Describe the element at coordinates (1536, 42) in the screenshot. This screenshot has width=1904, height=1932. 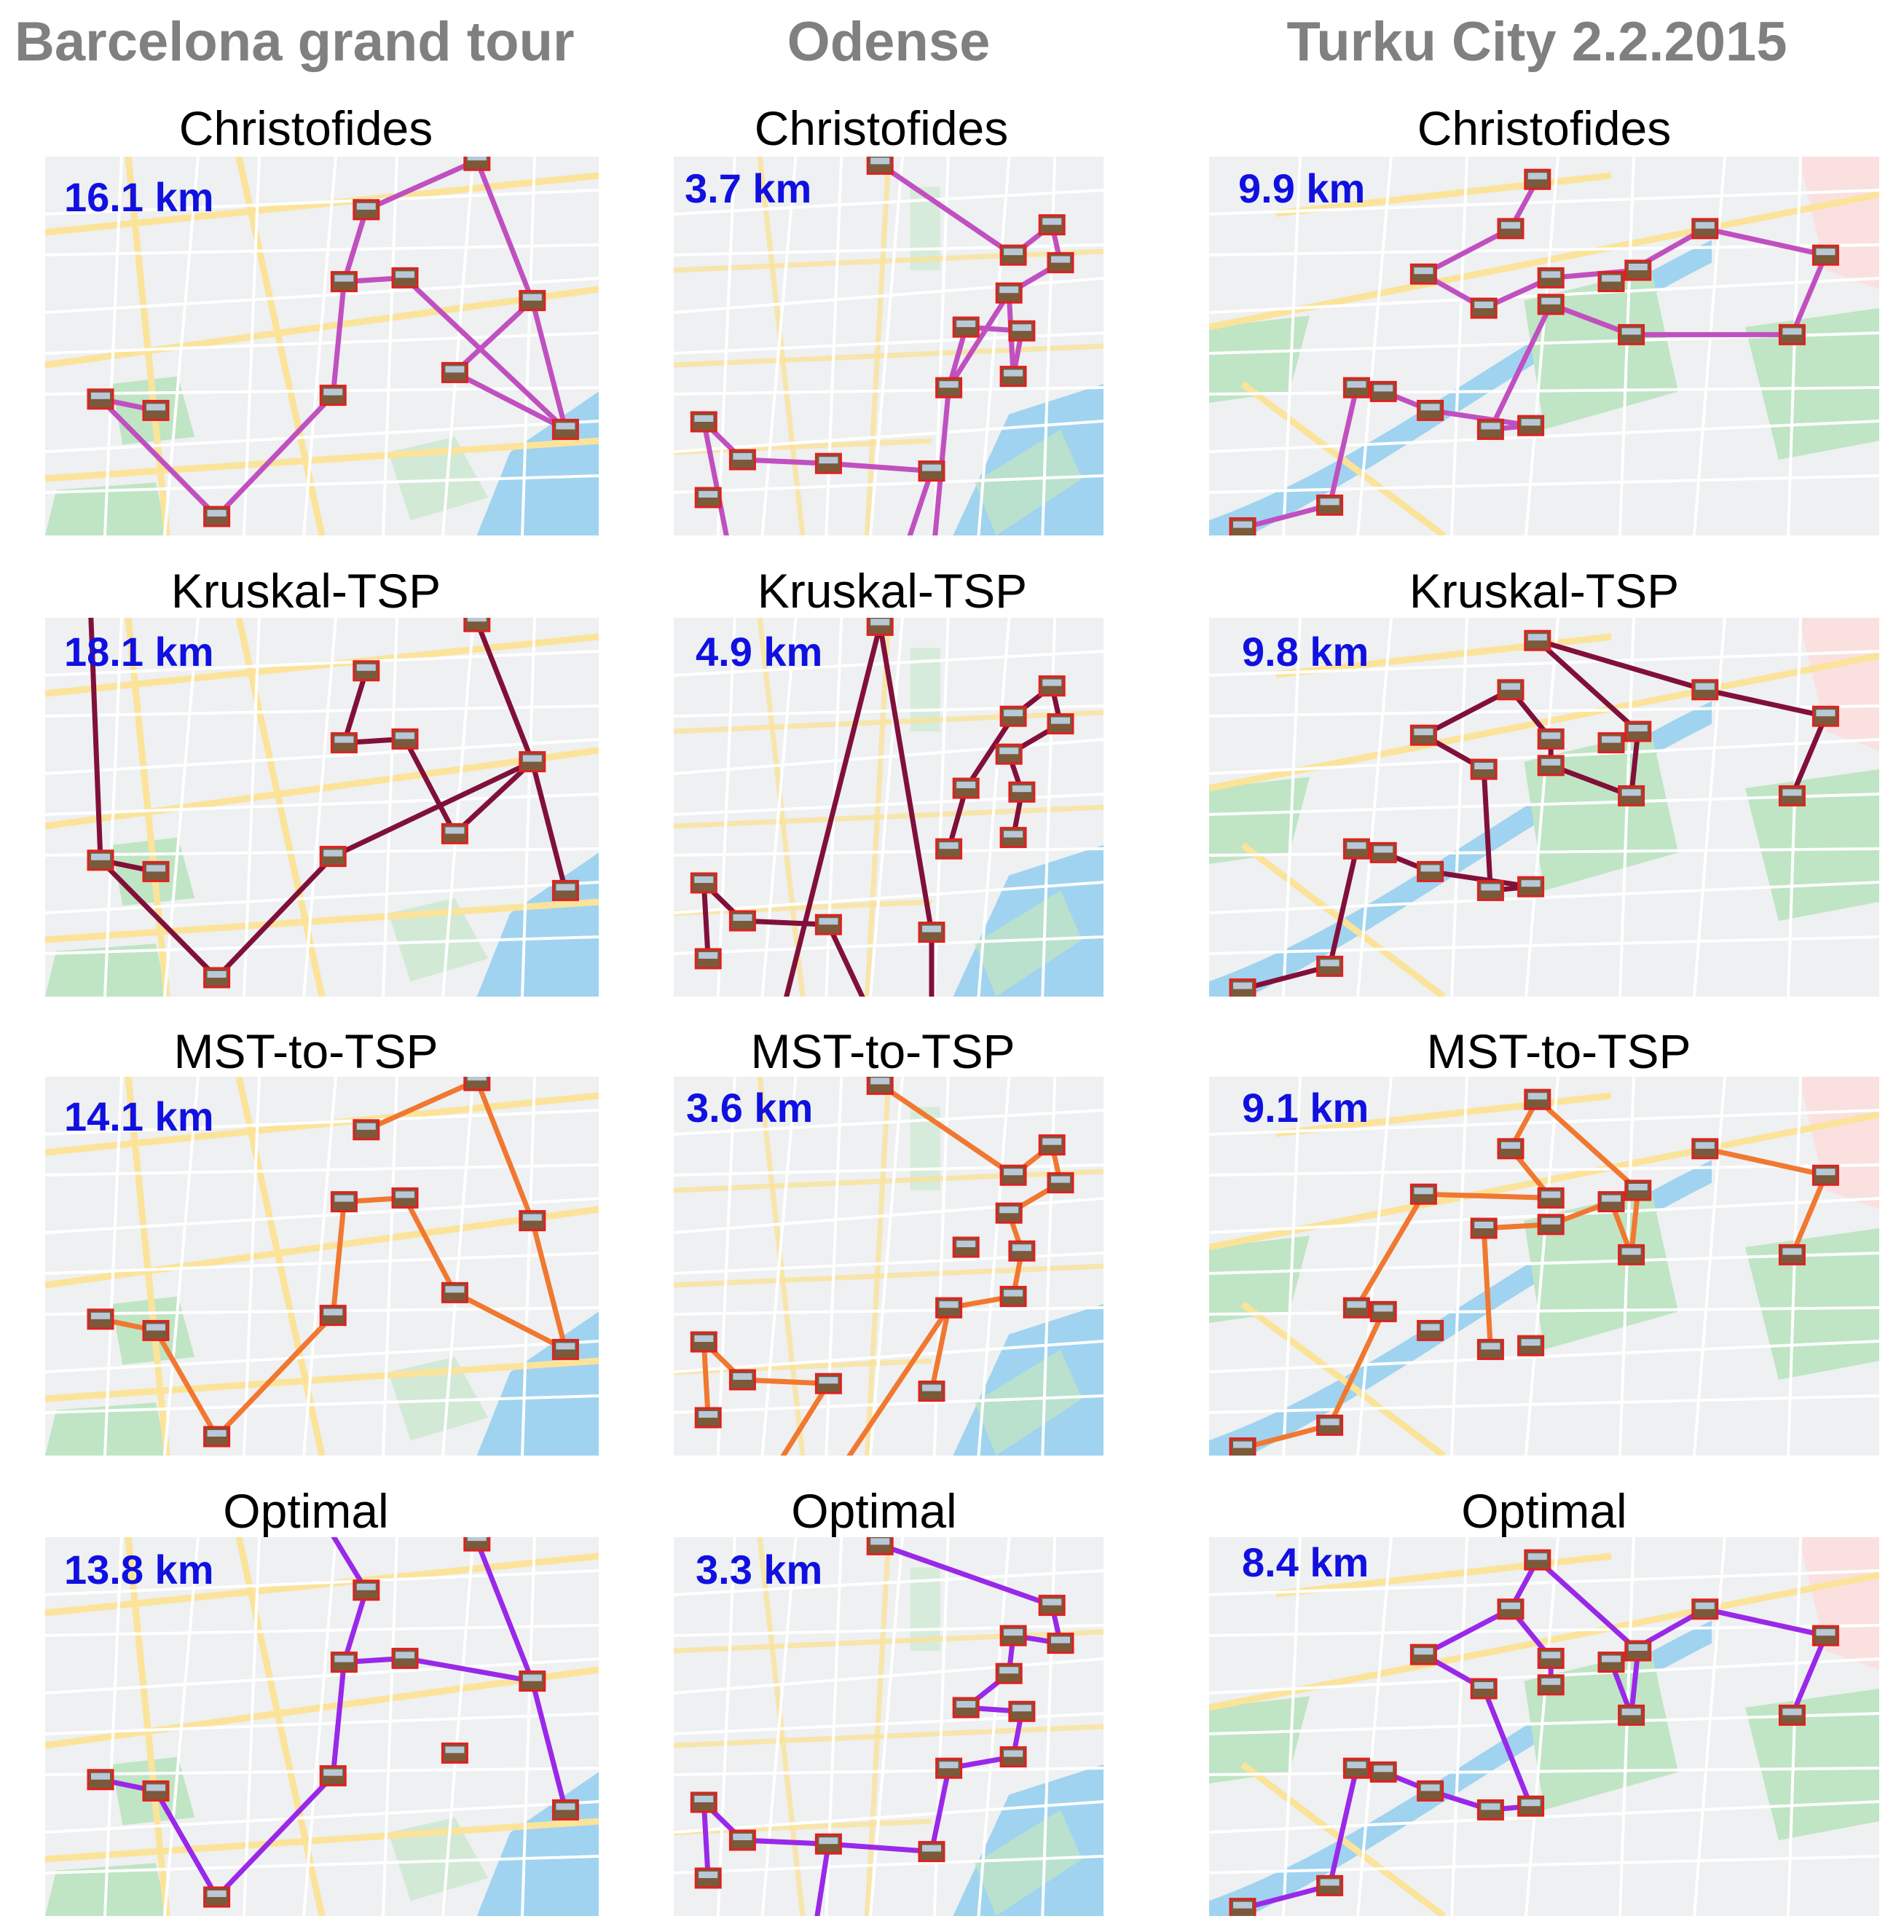
I see `city-title-turku: Turku City 2.2.2015` at that location.